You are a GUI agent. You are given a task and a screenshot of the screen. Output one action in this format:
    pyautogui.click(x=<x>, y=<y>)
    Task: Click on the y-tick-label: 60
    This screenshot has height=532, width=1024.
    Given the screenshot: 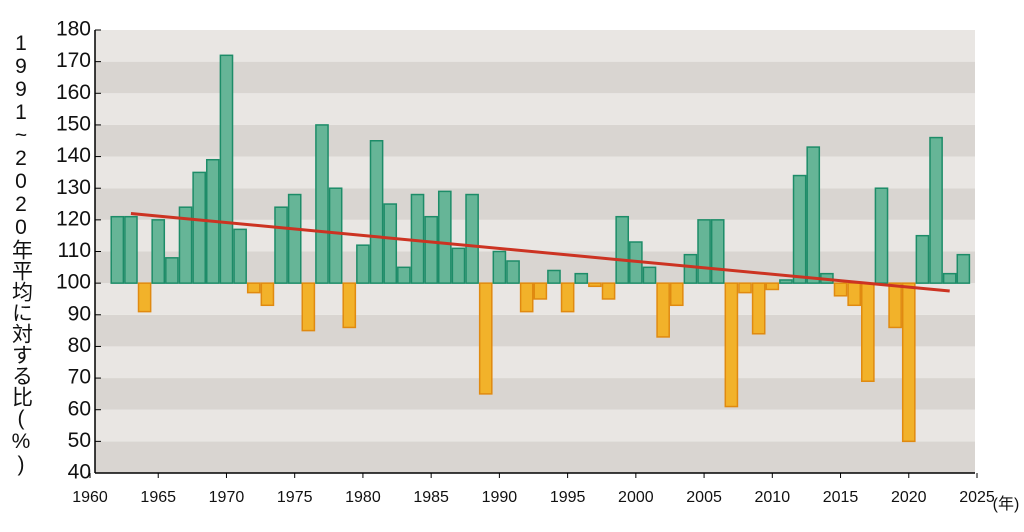 What is the action you would take?
    pyautogui.click(x=79, y=408)
    